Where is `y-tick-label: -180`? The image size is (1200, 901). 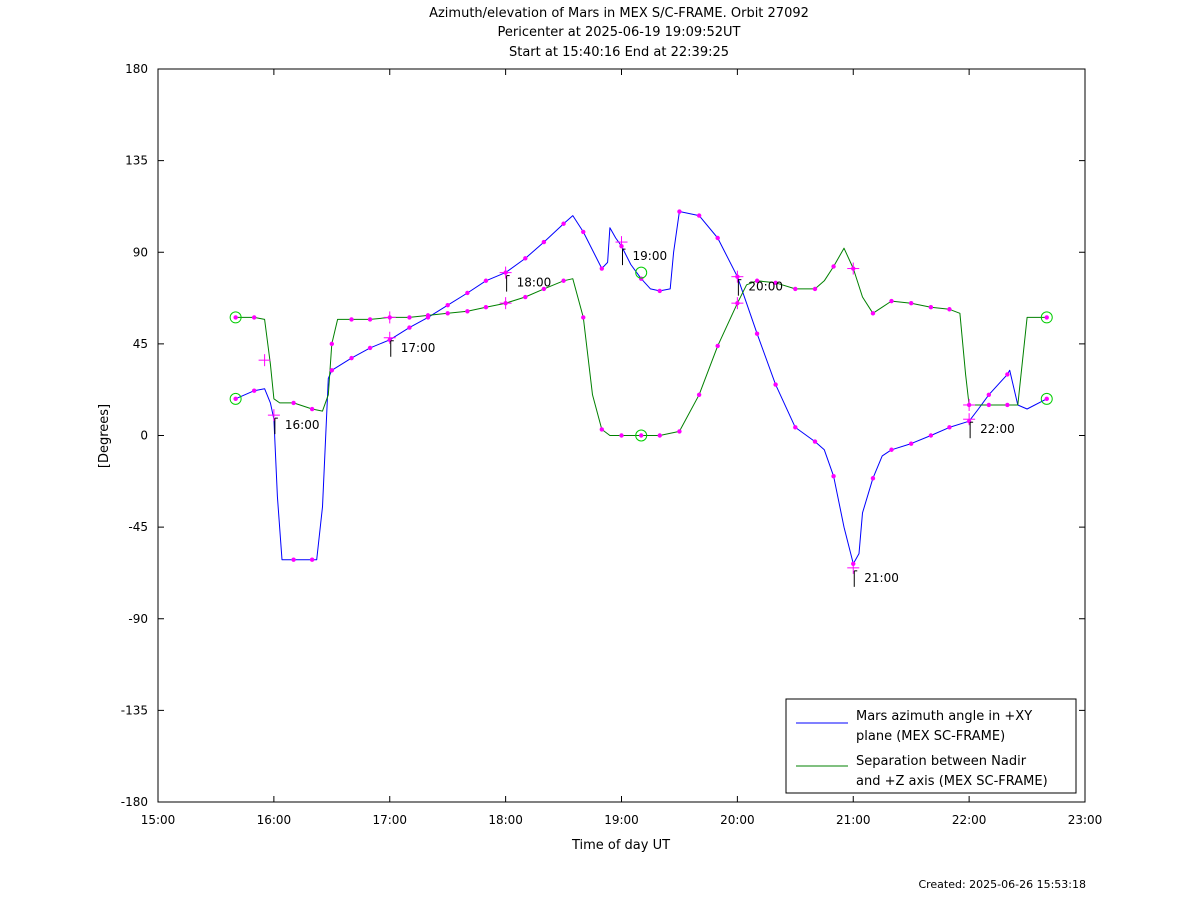
y-tick-label: -180 is located at coordinates (134, 802).